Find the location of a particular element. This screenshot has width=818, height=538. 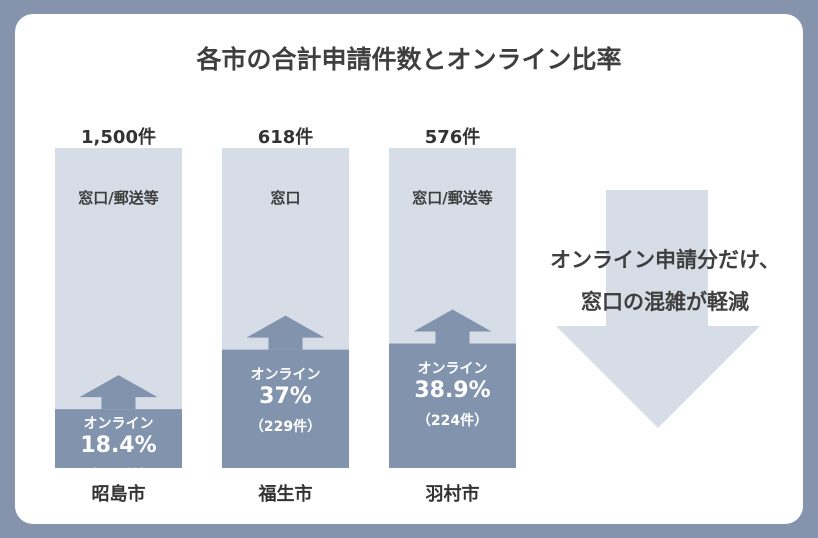

online-count-label: （224件） is located at coordinates (452, 420).